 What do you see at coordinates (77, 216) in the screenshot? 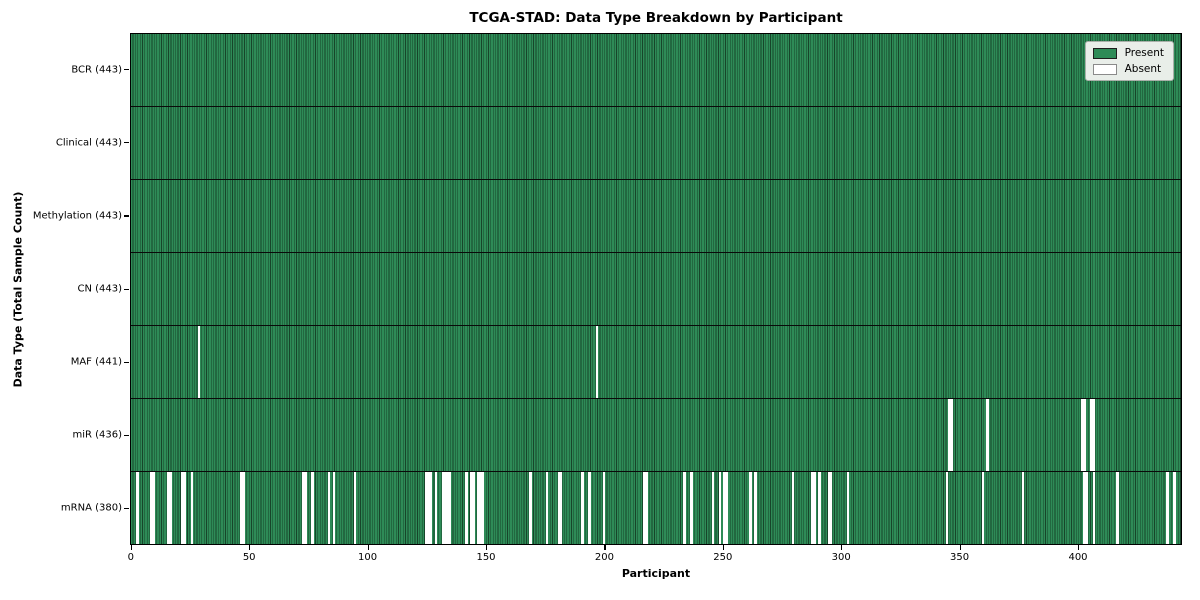
I see `ytick-label-Methylation: Methylation (443)` at bounding box center [77, 216].